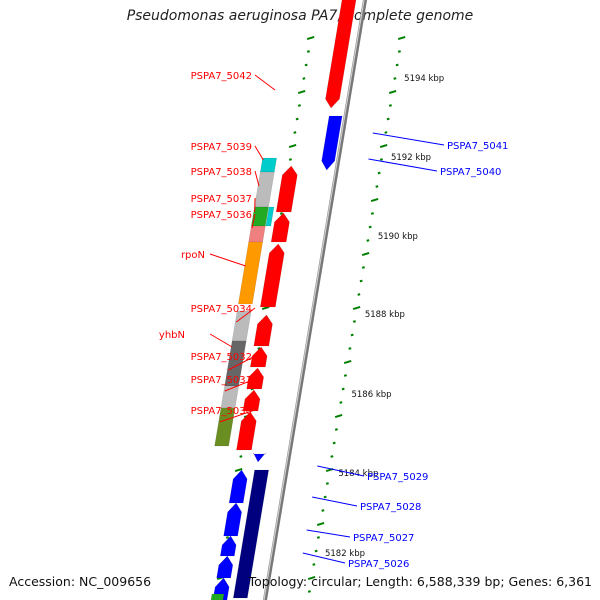  I want to click on right-gene-label: PSPA7_5029, so click(397, 477).